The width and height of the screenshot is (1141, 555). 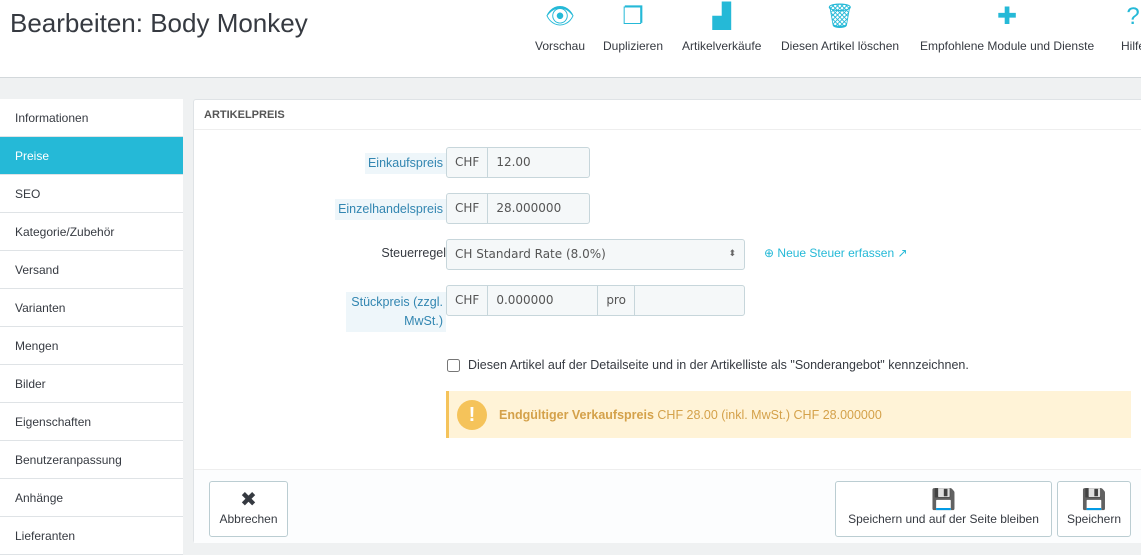 I want to click on alert-text: CHF 28.00 (inkl. MwSt.) CHF 28.000000, so click(x=767, y=414).